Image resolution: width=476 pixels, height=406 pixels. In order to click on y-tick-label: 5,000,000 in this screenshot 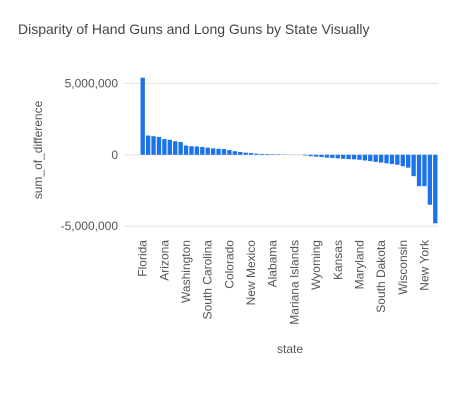, I will do `click(92, 83)`.